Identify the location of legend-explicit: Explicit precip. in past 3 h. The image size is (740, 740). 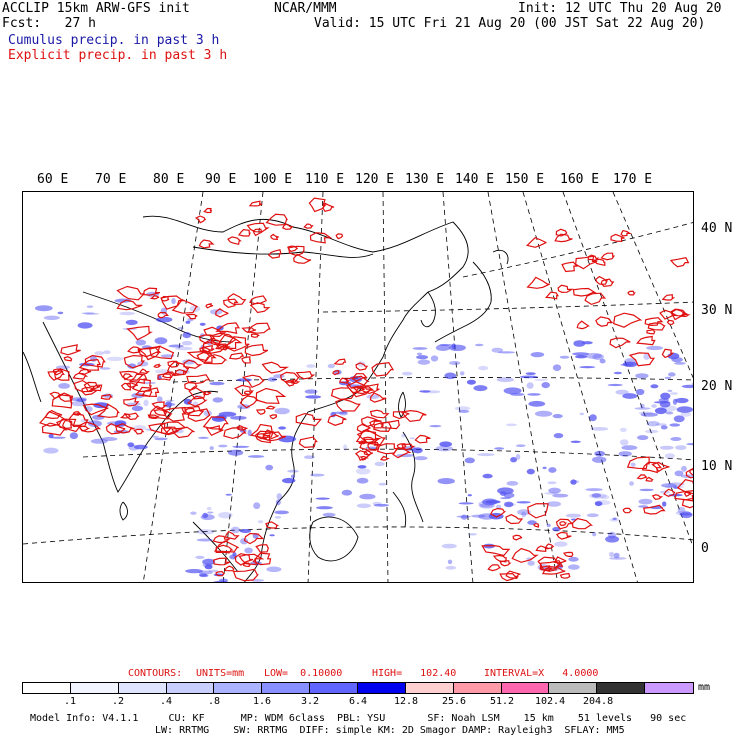
(118, 55).